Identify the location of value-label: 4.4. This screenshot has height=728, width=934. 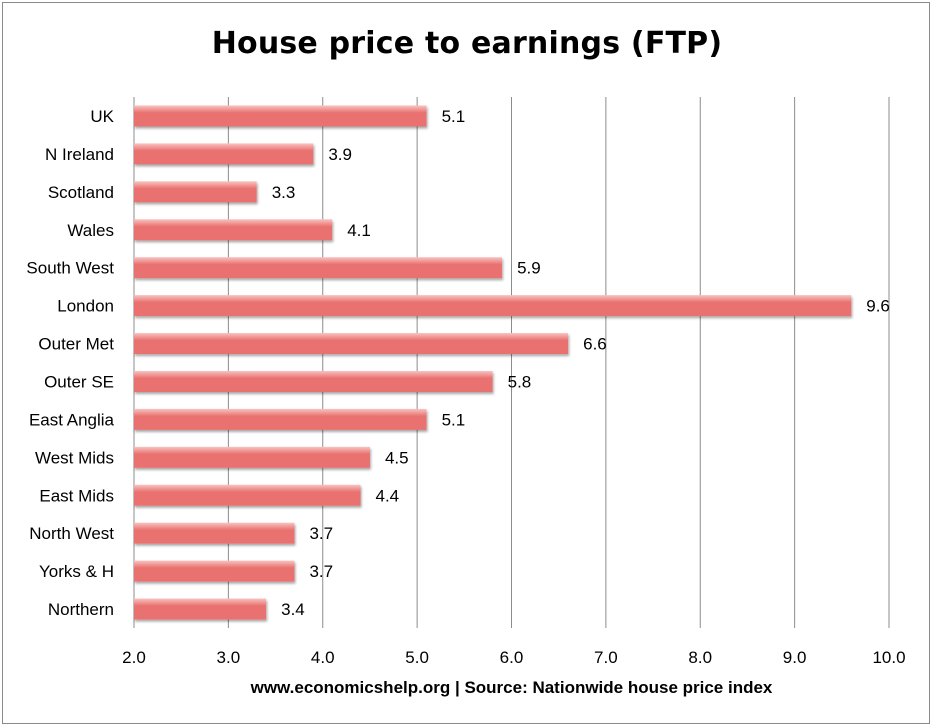
(388, 495).